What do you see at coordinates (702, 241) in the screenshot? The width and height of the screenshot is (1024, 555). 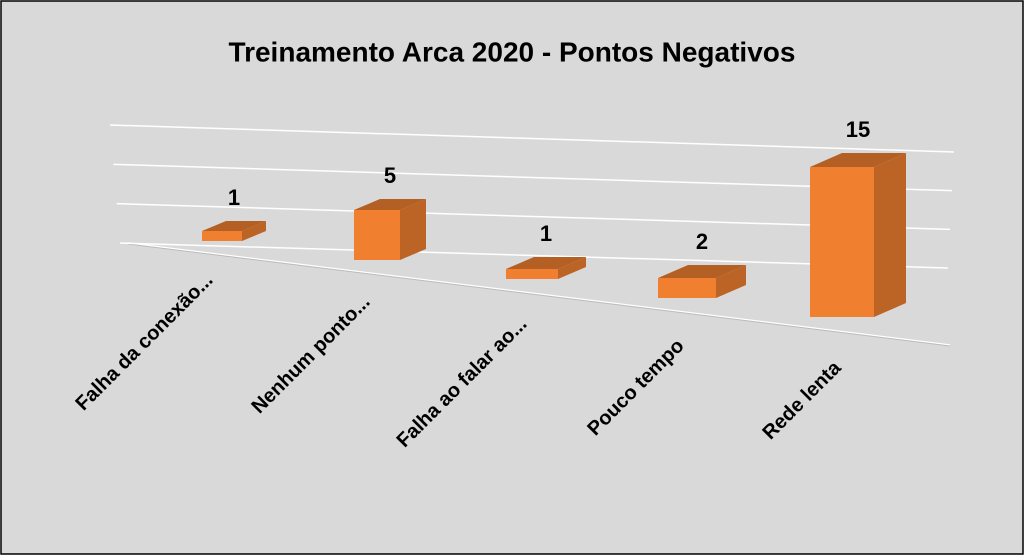 I see `data-label: 2` at bounding box center [702, 241].